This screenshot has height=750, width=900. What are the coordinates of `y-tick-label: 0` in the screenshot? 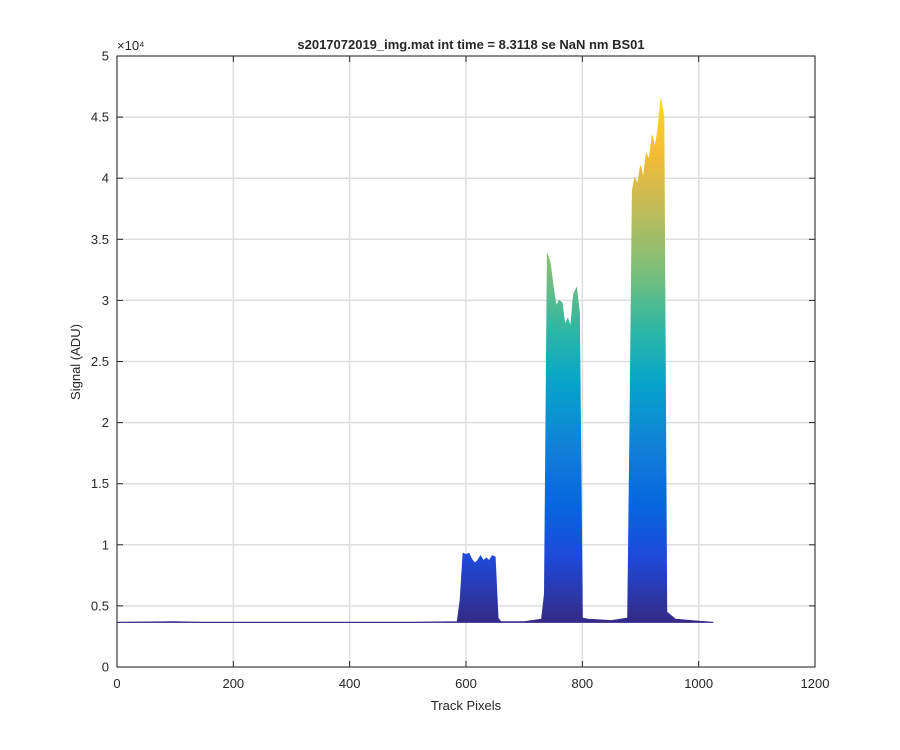 It's located at (105, 667).